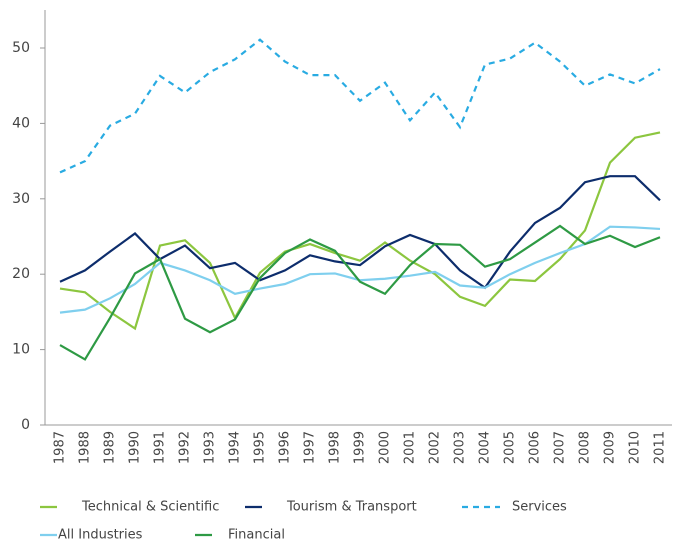 This screenshot has width=677, height=548. What do you see at coordinates (385, 447) in the screenshot?
I see `x-tick-label: 2000` at bounding box center [385, 447].